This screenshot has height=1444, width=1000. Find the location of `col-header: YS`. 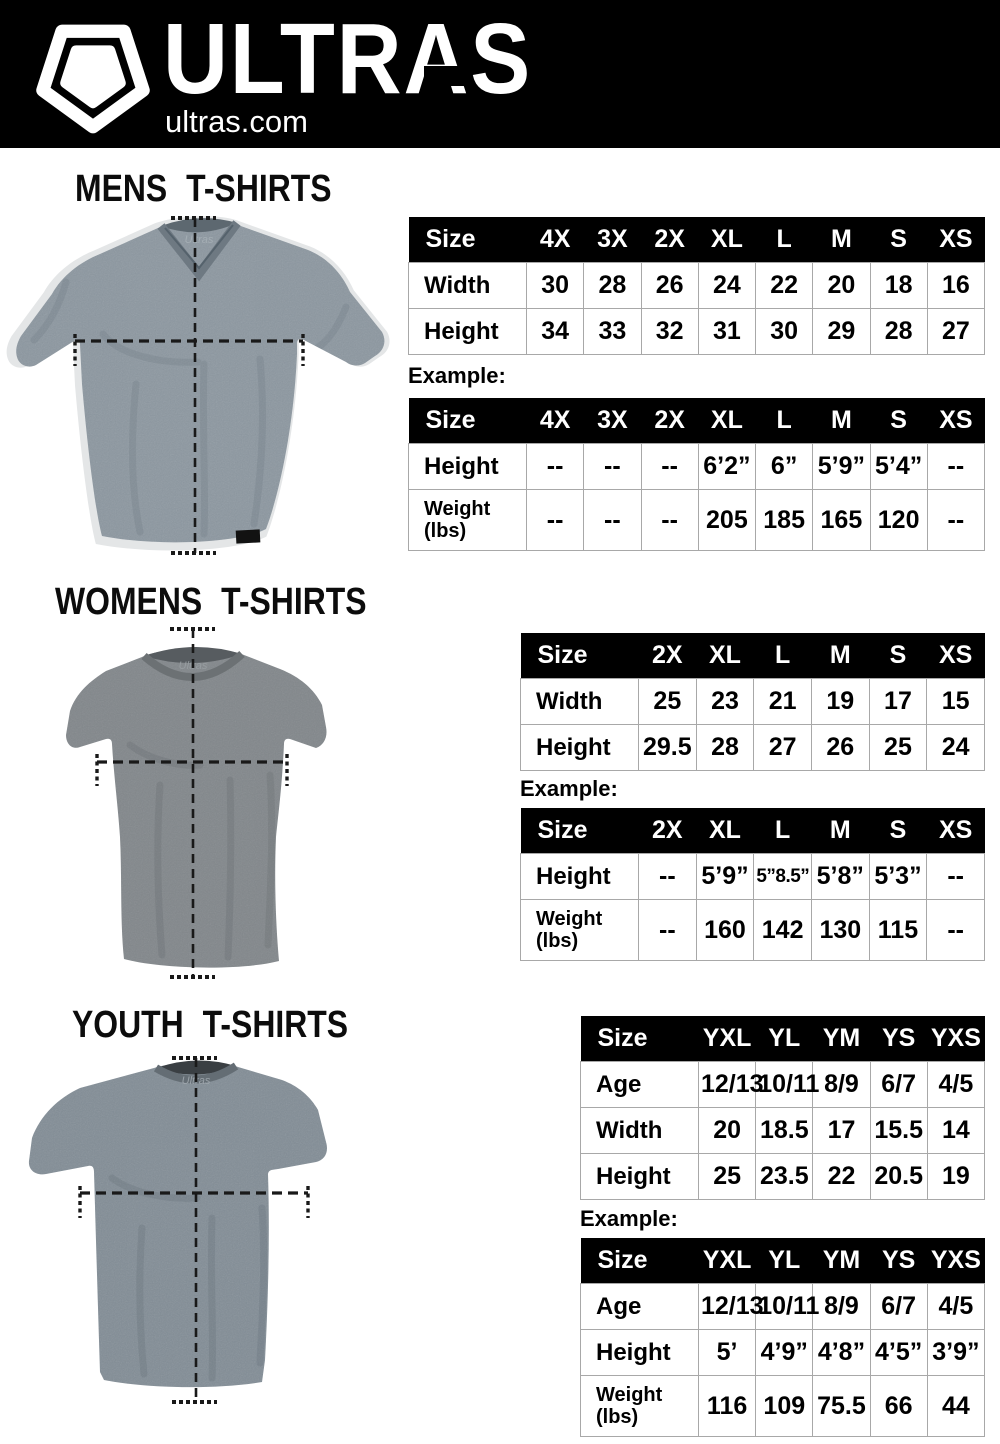

col-header: YS is located at coordinates (899, 1039).